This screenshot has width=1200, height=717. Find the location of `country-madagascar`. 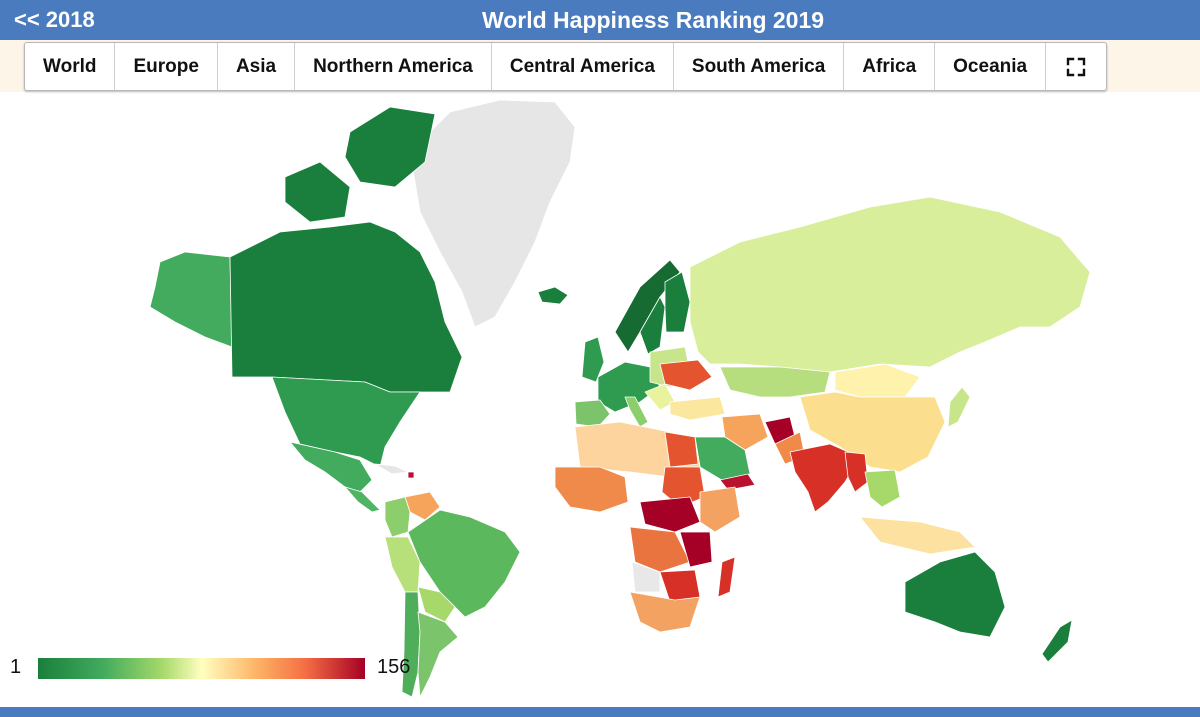

country-madagascar is located at coordinates (726, 577).